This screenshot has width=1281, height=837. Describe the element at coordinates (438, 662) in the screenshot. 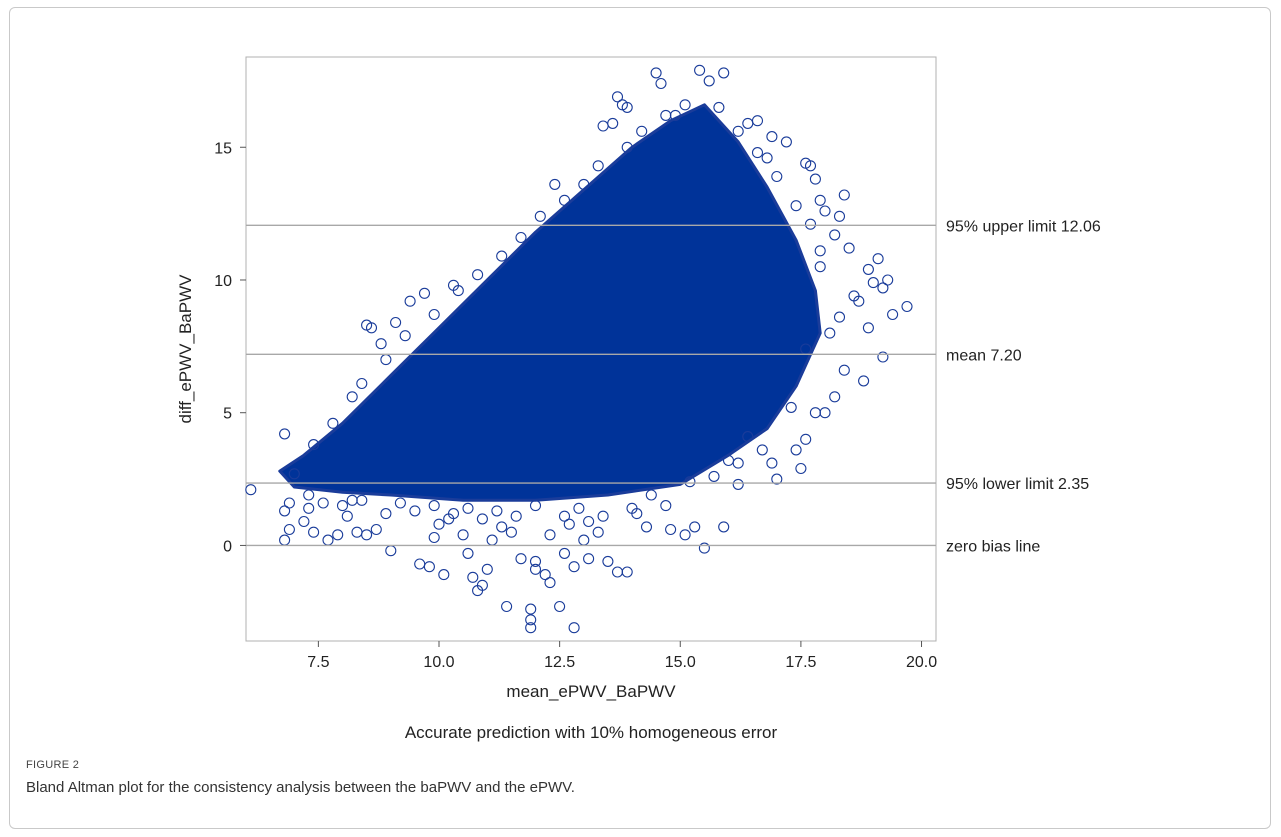

I see `x-tick-label: 10.0` at that location.